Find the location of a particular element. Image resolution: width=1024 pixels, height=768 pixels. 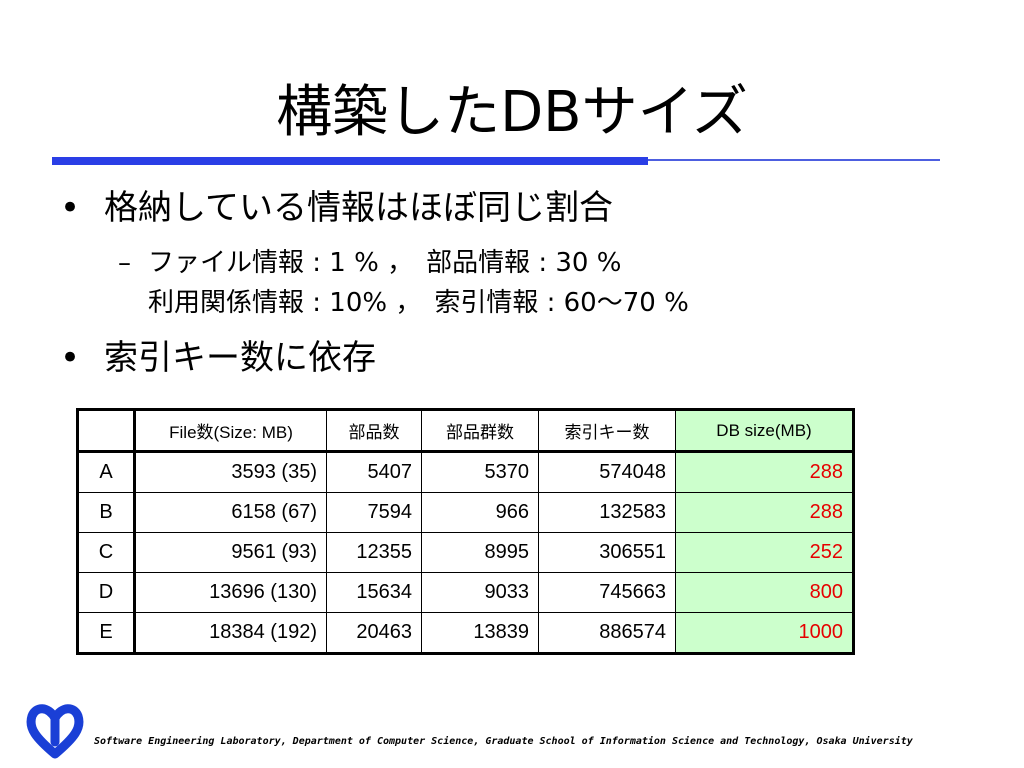

cell-part-group-count: 9033 is located at coordinates (480, 592).